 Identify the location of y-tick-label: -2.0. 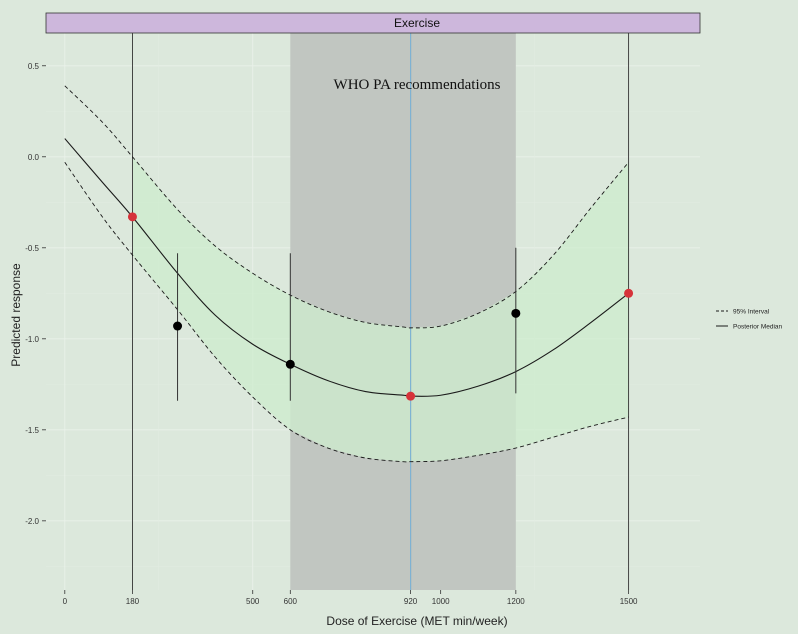
(32, 521).